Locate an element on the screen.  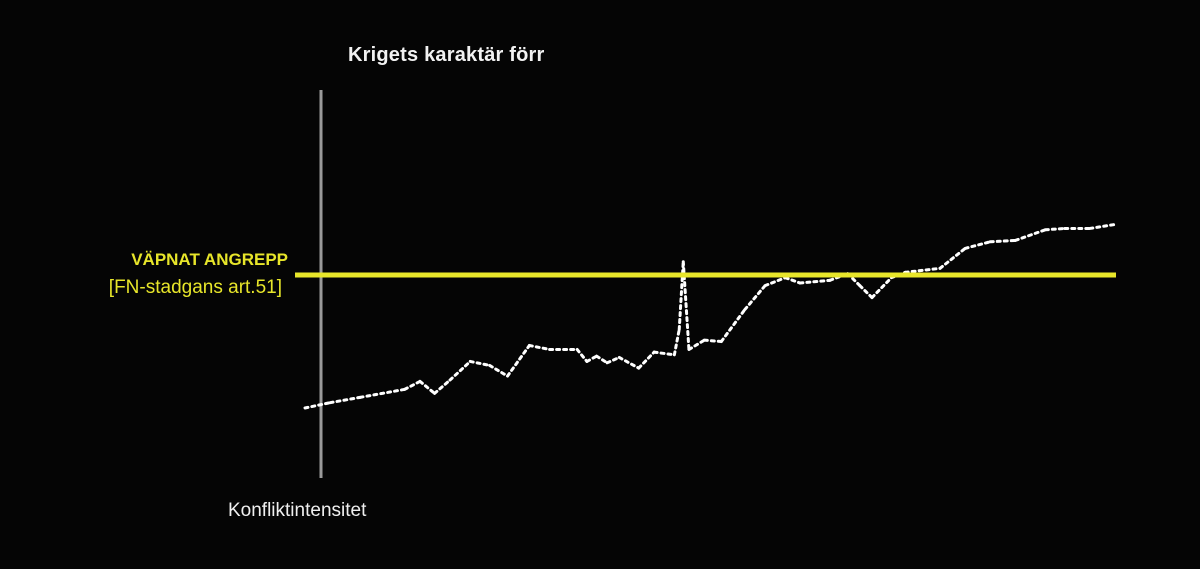
threshold-label: VÄPNAT ANGREPP is located at coordinates (209, 259).